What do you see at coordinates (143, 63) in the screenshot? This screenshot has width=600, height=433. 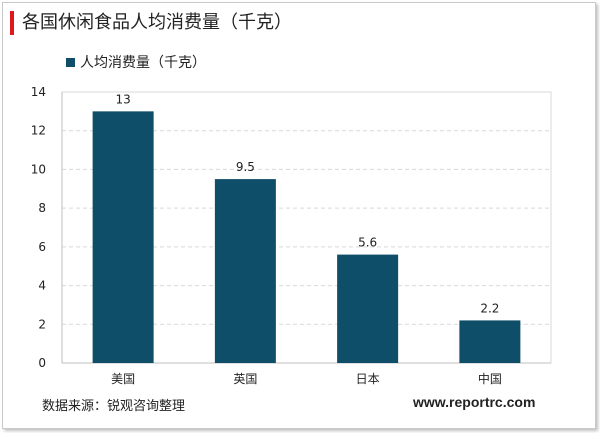 I see `legend-label: 人均消费量（千克）` at bounding box center [143, 63].